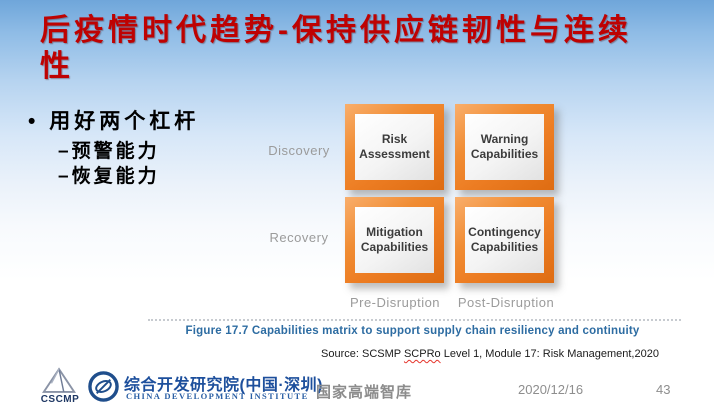 The width and height of the screenshot is (714, 412). I want to click on matrix-cell-contingency-capabilities: Contingency Capabilities, so click(504, 240).